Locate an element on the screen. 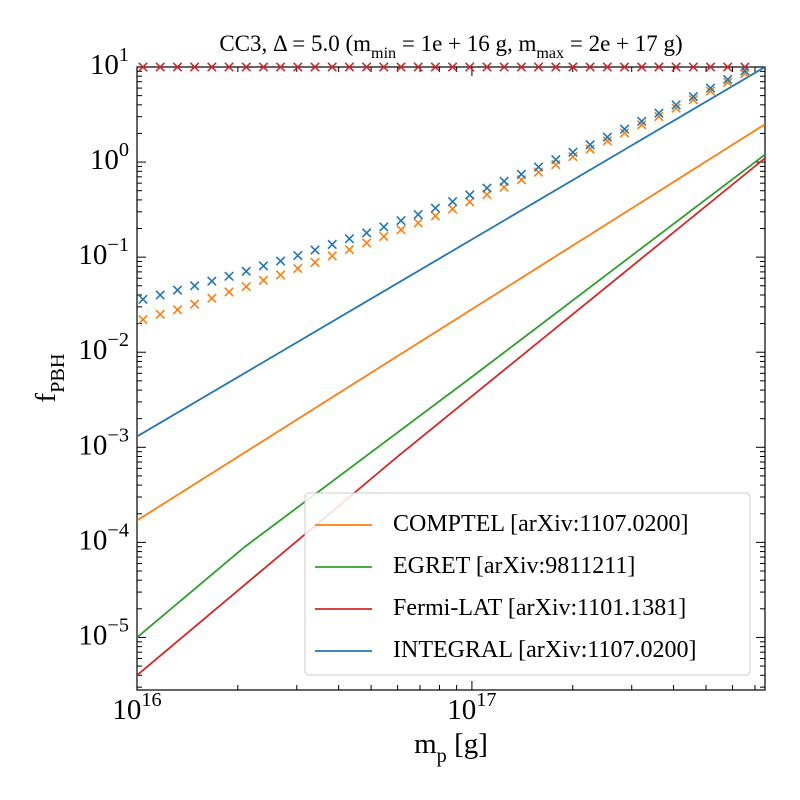  x-tick-label: 1017 is located at coordinates (471, 707).